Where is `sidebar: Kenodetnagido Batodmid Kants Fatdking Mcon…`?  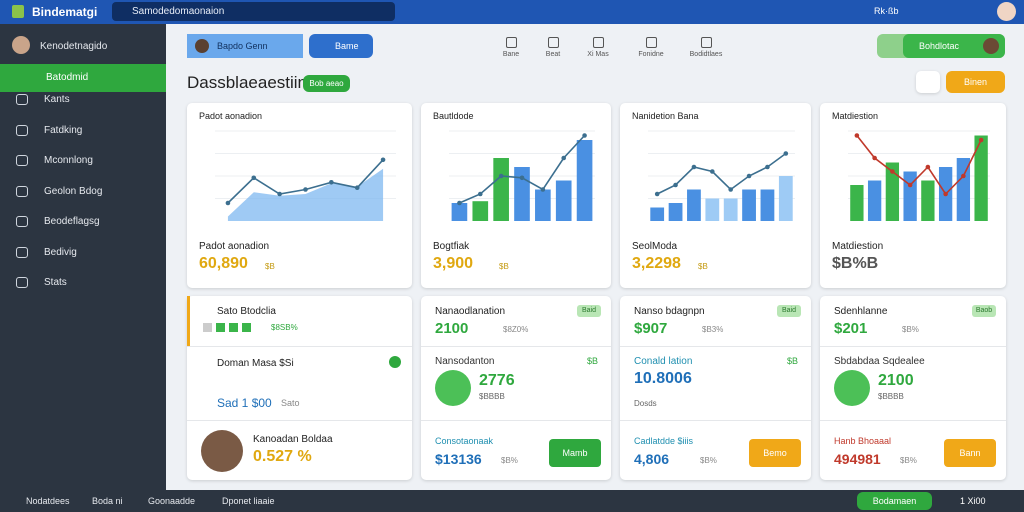
sidebar: Kenodetnagido Batodmid Kants Fatdking Mcon… is located at coordinates (83, 257).